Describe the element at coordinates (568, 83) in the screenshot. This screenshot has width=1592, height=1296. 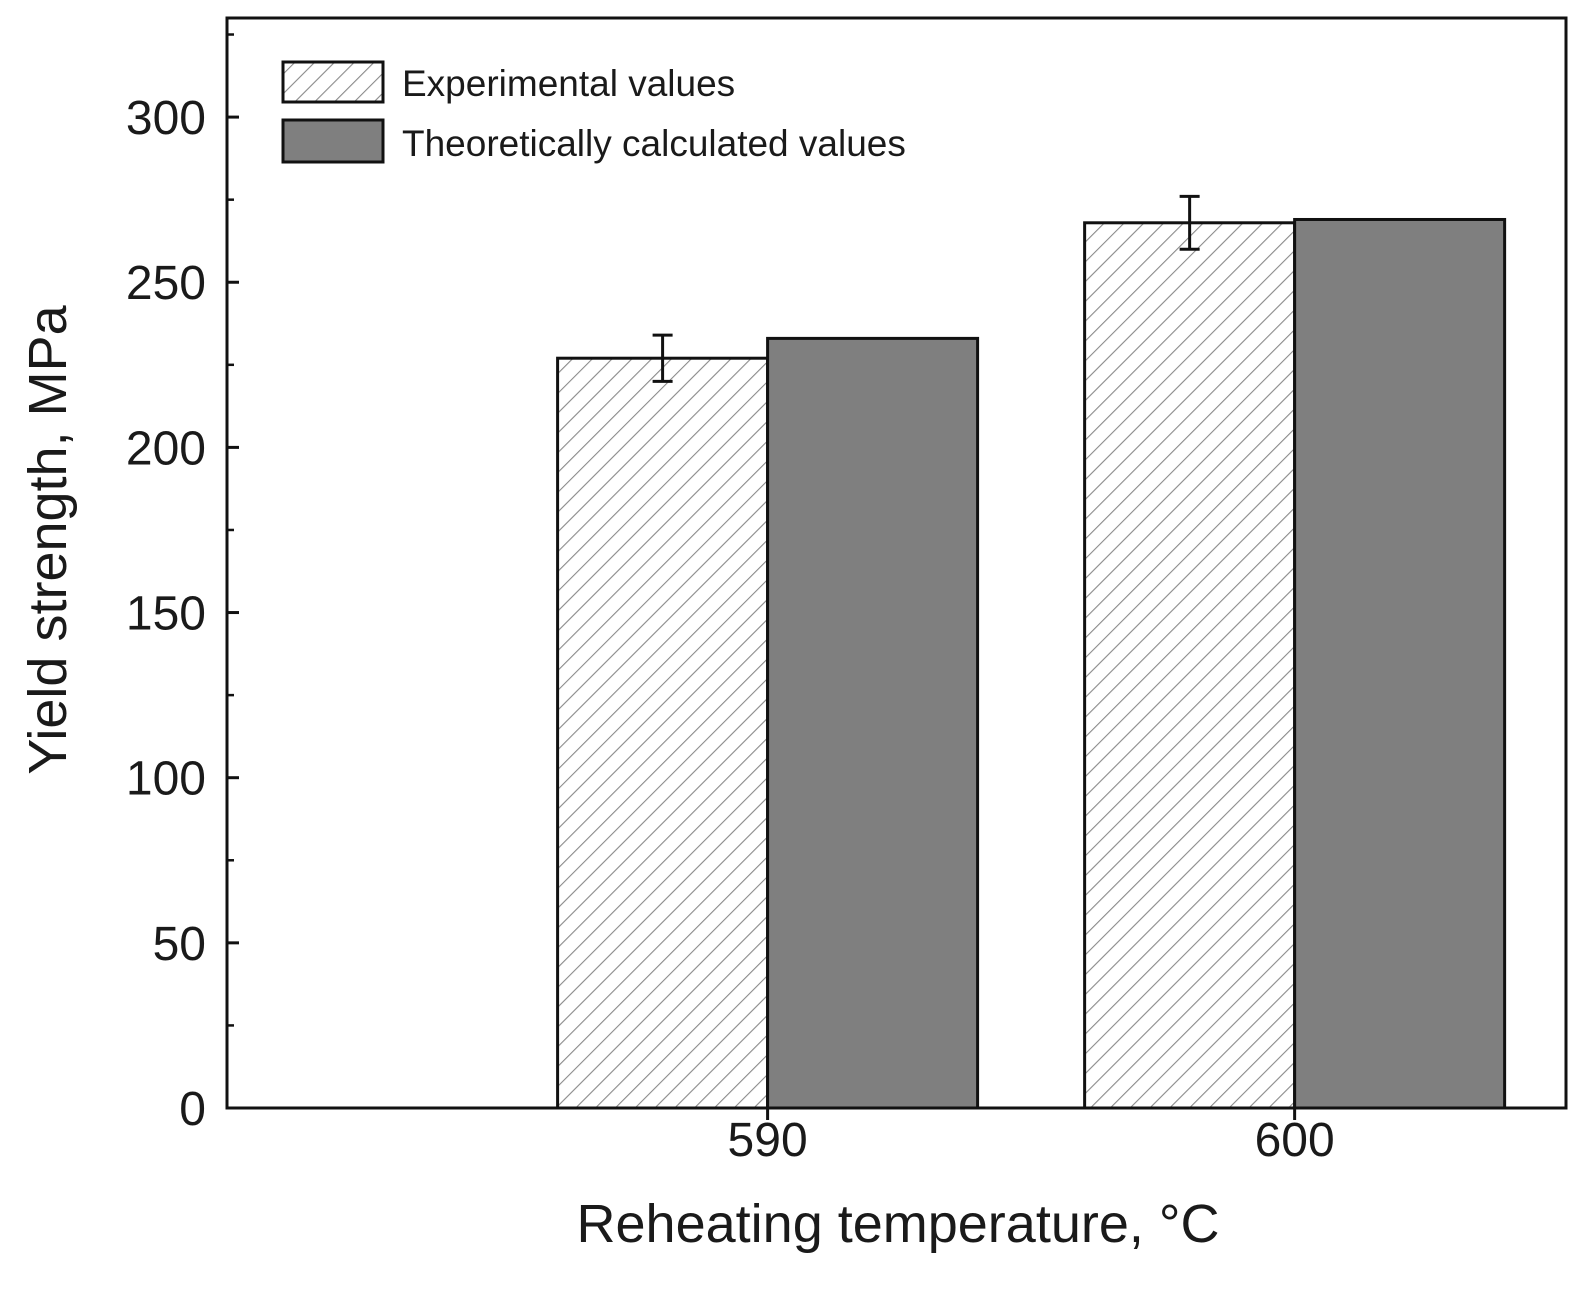
I see `legend-label-experimental: Experimental values` at that location.